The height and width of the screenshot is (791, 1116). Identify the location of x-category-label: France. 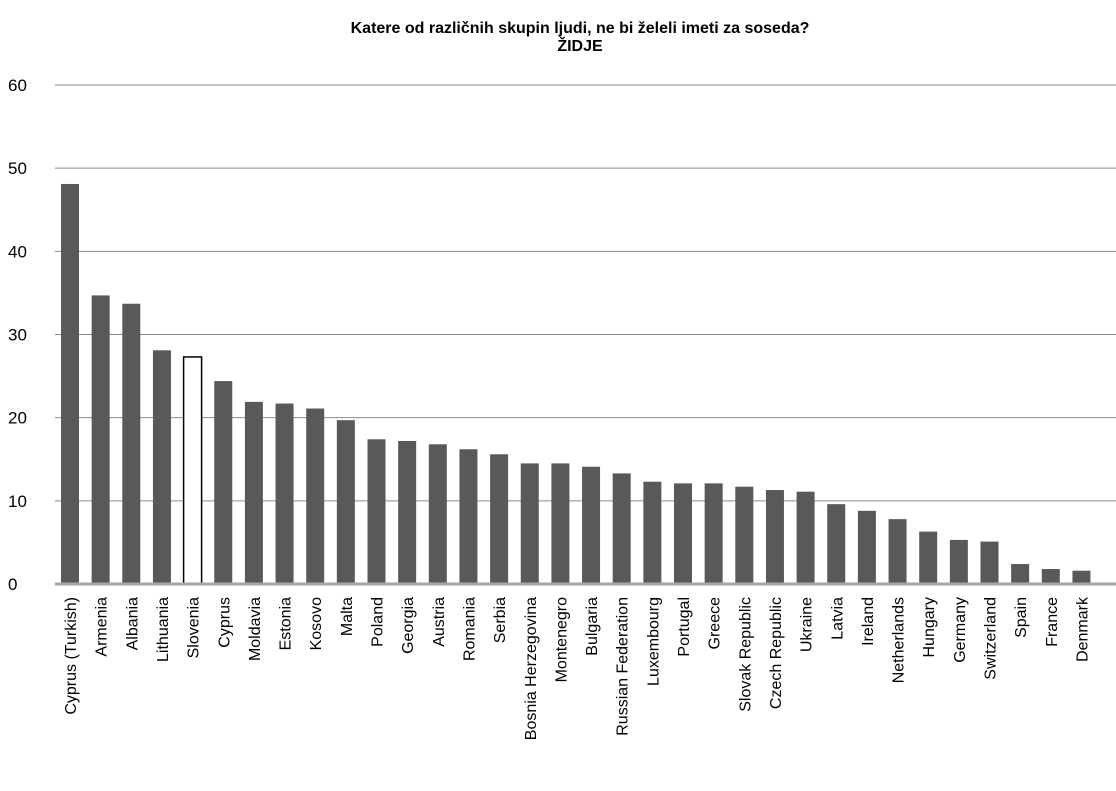
(1052, 622).